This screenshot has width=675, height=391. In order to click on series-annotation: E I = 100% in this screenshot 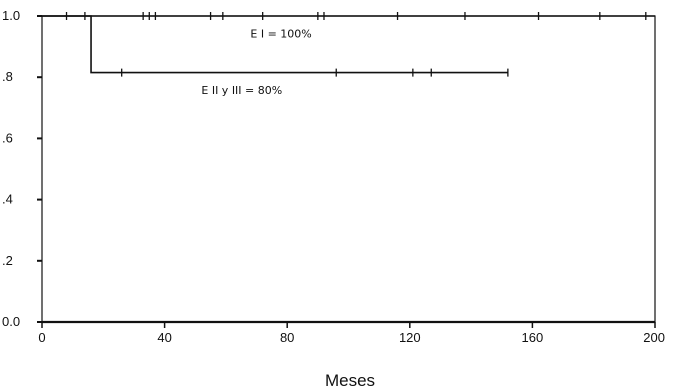, I will do `click(280, 33)`.